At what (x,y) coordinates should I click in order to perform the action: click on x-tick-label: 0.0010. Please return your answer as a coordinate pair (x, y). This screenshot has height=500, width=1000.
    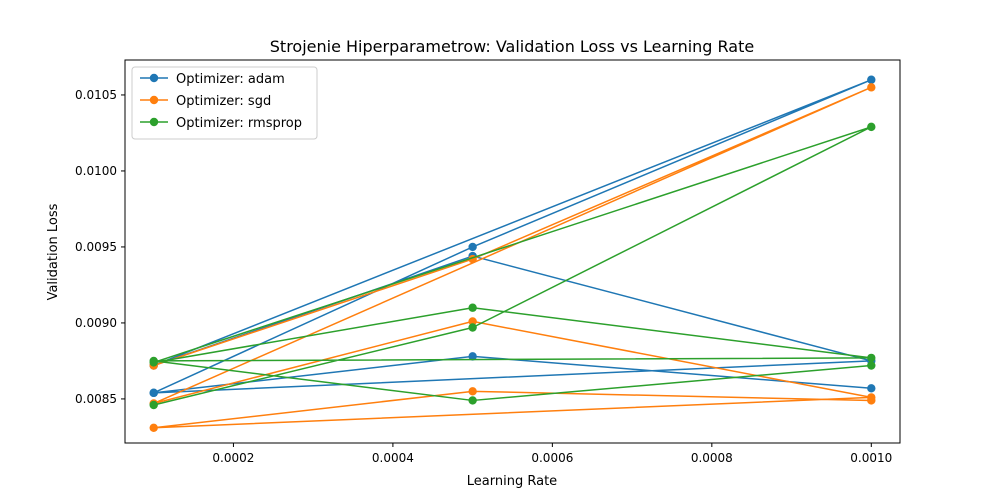
    Looking at the image, I should click on (871, 458).